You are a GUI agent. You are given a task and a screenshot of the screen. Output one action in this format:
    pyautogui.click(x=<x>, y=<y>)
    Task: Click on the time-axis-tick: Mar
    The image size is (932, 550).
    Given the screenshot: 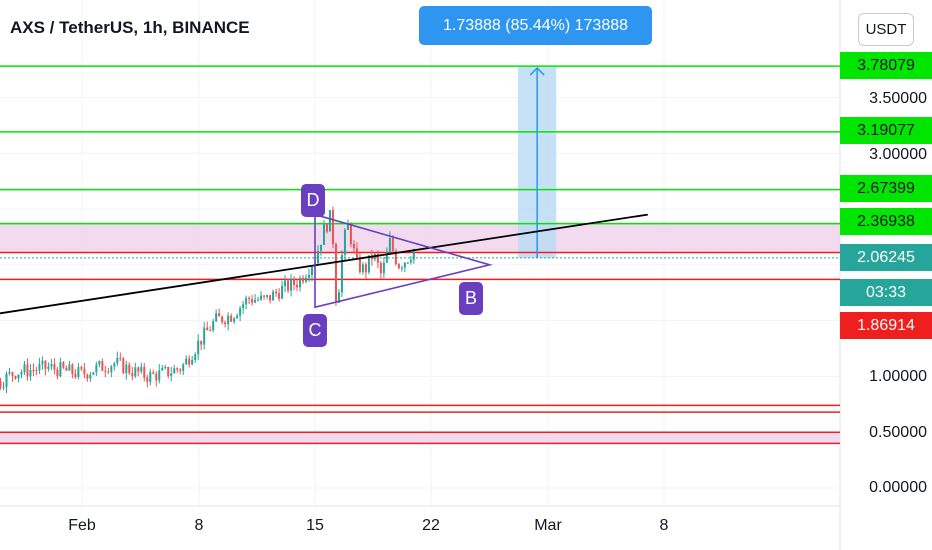 What is the action you would take?
    pyautogui.click(x=548, y=525)
    